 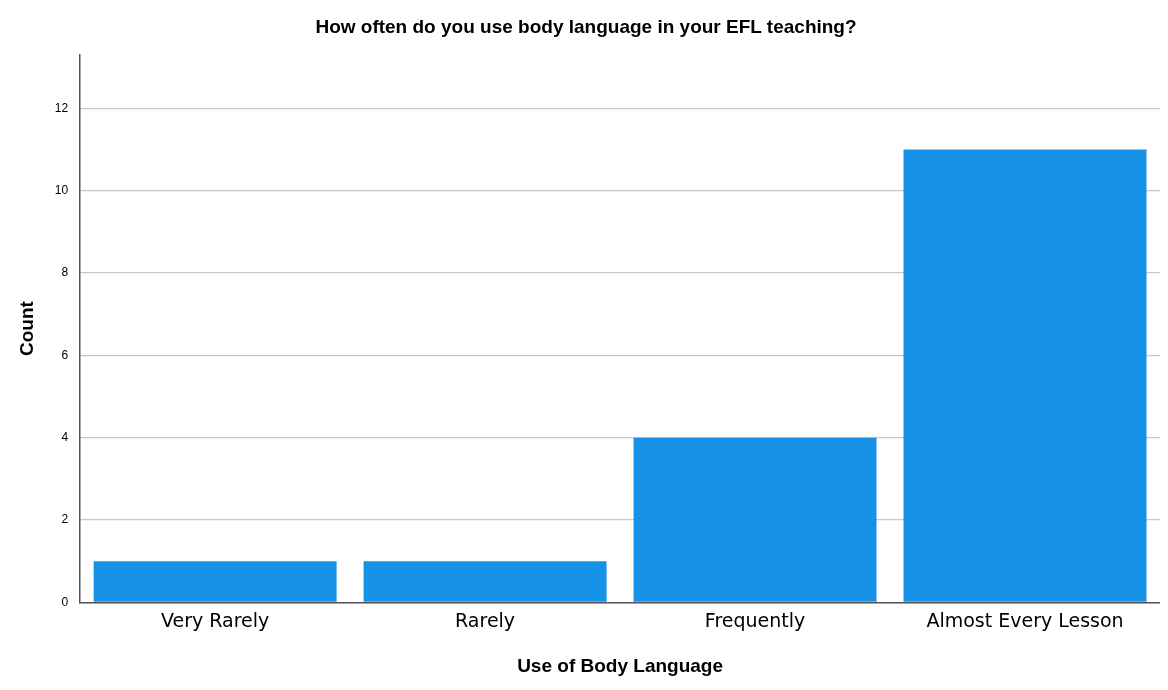 What do you see at coordinates (65, 519) in the screenshot?
I see `y-tick-label: 2` at bounding box center [65, 519].